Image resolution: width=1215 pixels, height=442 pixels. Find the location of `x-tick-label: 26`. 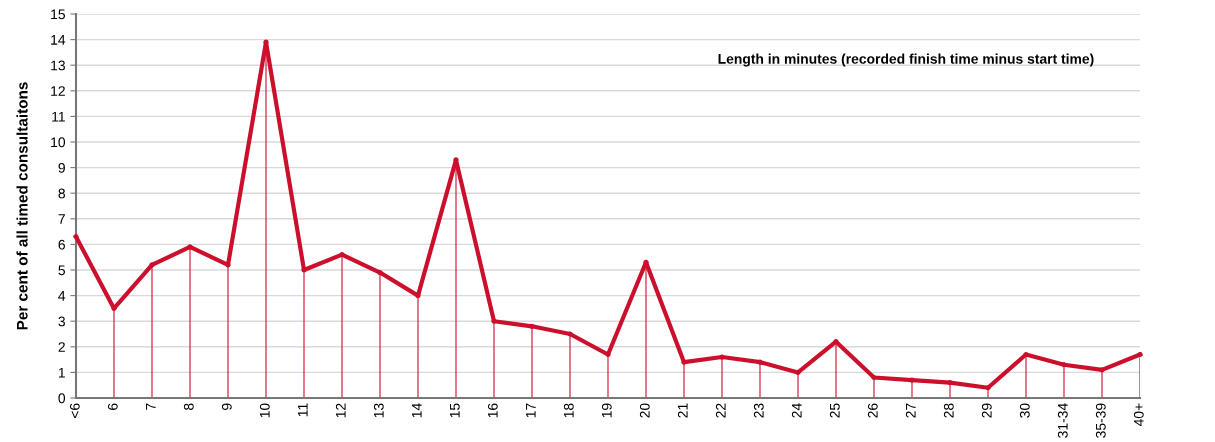

x-tick-label: 26 is located at coordinates (872, 410).